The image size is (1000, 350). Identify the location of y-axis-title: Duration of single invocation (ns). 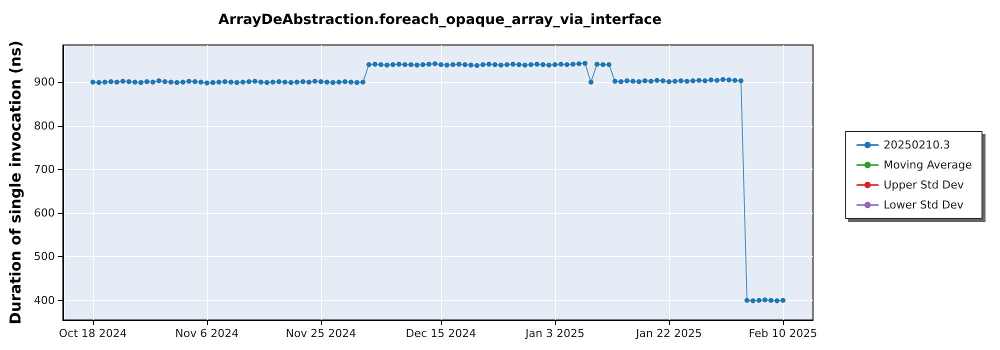
(15, 182).